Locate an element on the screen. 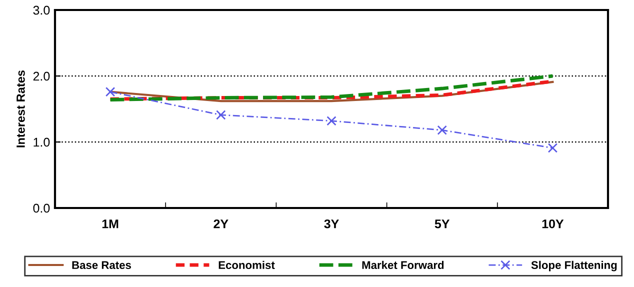 This screenshot has width=634, height=287. x-tick-label: 2Y is located at coordinates (221, 223).